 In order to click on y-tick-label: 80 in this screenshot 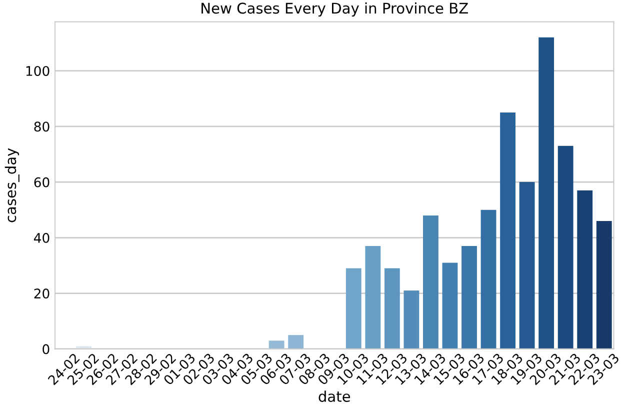, I will do `click(42, 127)`.